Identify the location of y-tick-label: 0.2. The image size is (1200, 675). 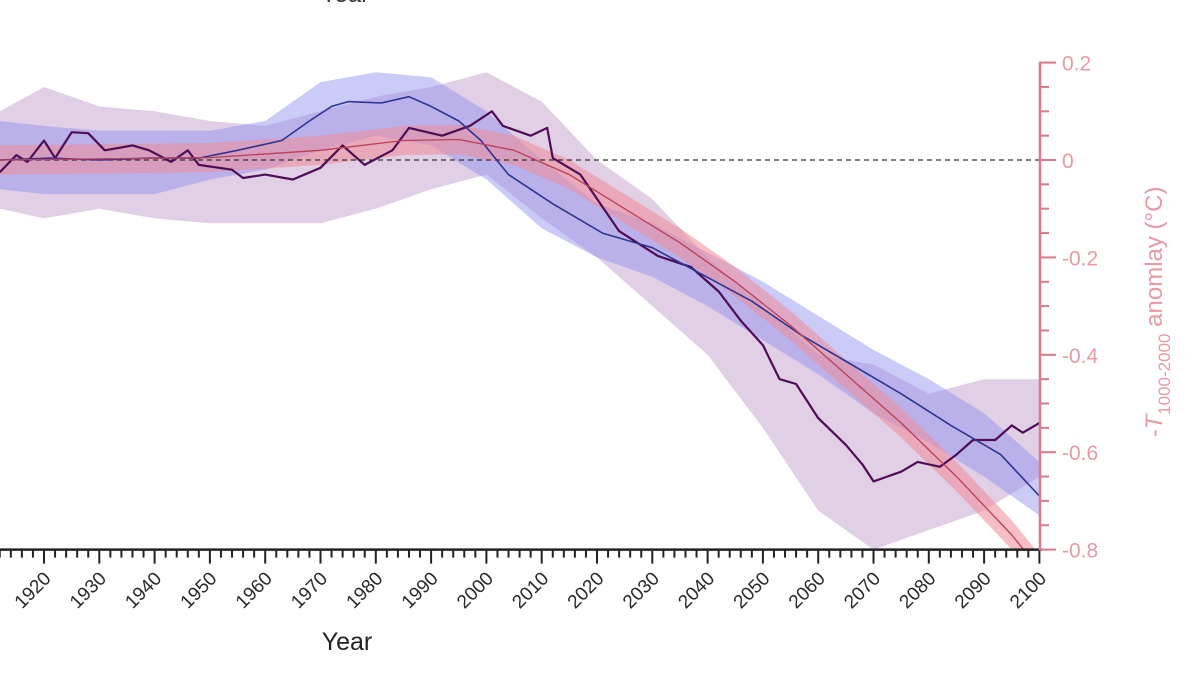
(1076, 64).